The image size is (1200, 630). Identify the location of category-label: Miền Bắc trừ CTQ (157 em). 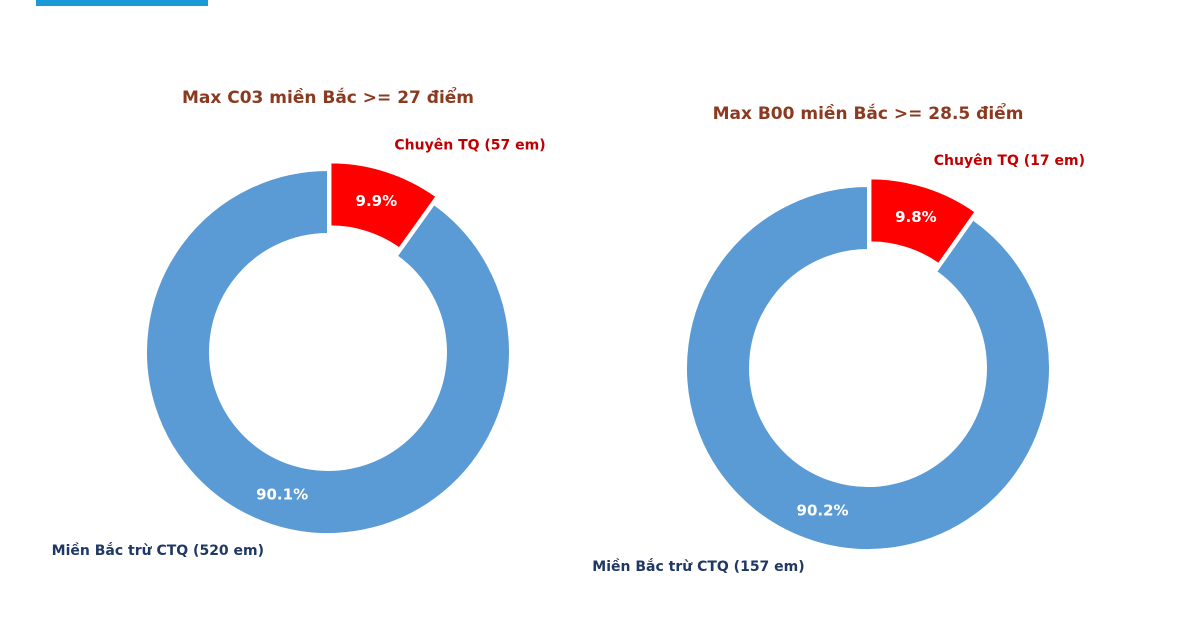
(698, 566).